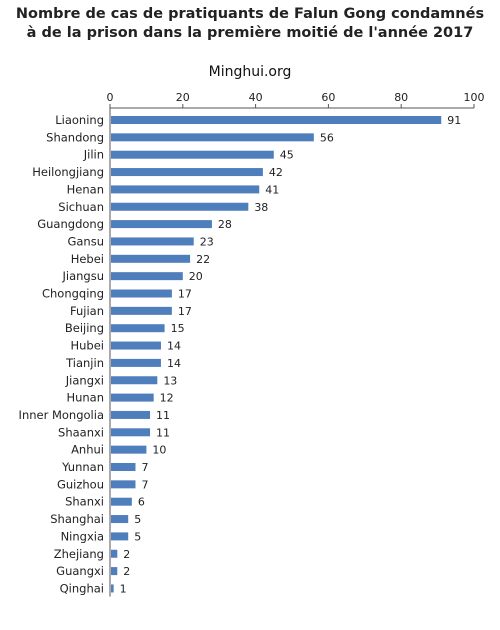 The image size is (500, 630). Describe the element at coordinates (80, 484) in the screenshot. I see `category-label: Guizhou` at that location.